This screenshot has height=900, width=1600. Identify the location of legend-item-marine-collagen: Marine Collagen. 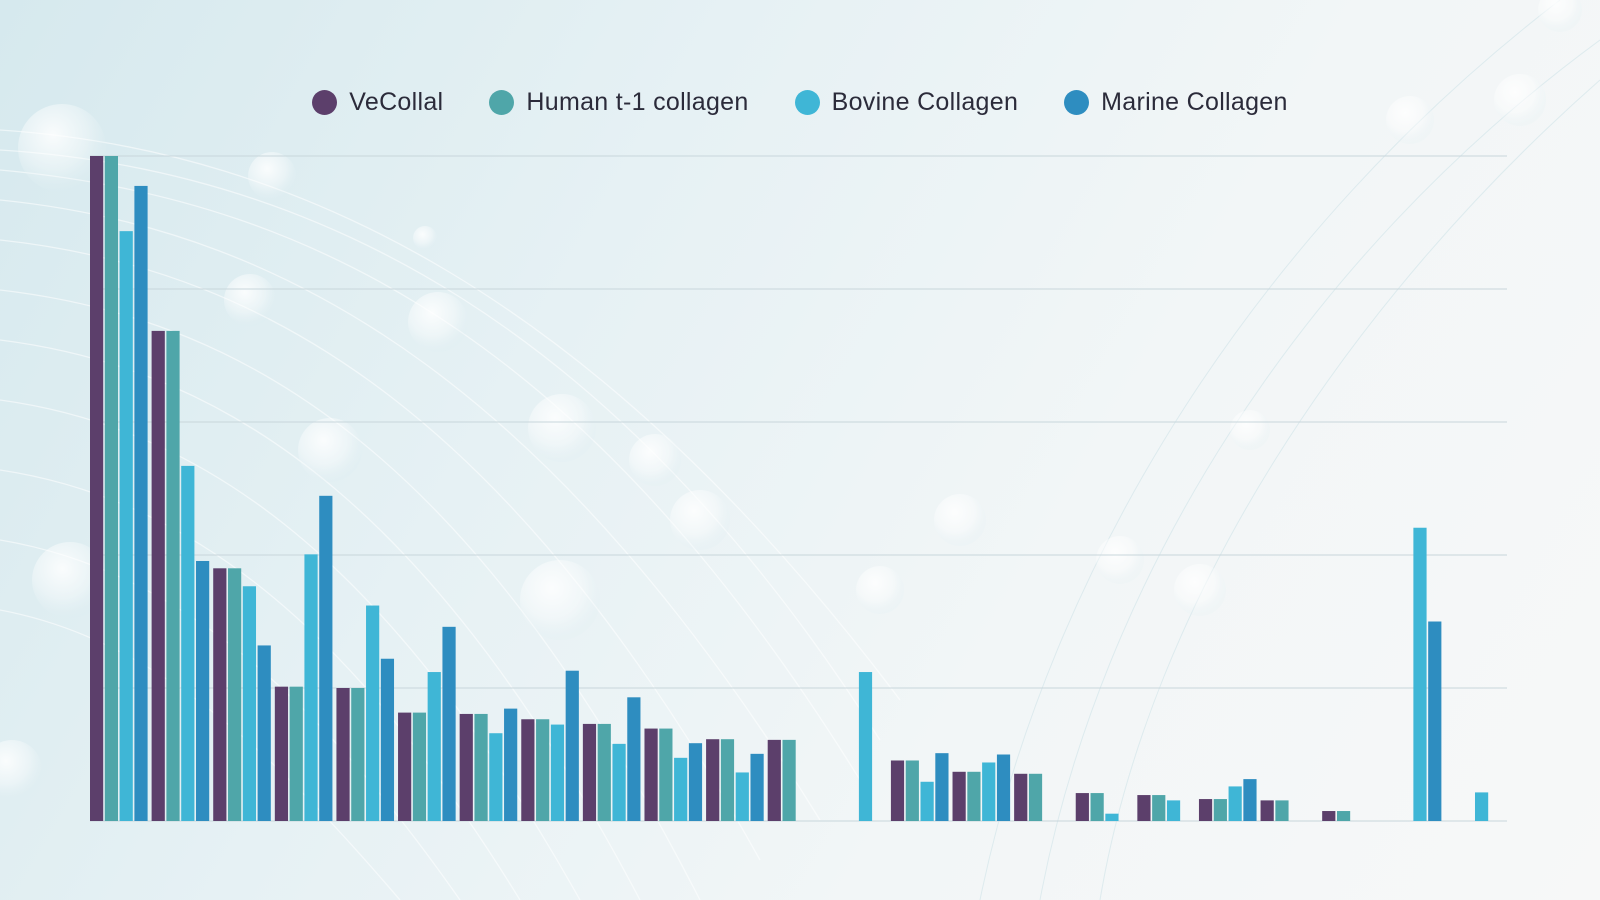
(1176, 102).